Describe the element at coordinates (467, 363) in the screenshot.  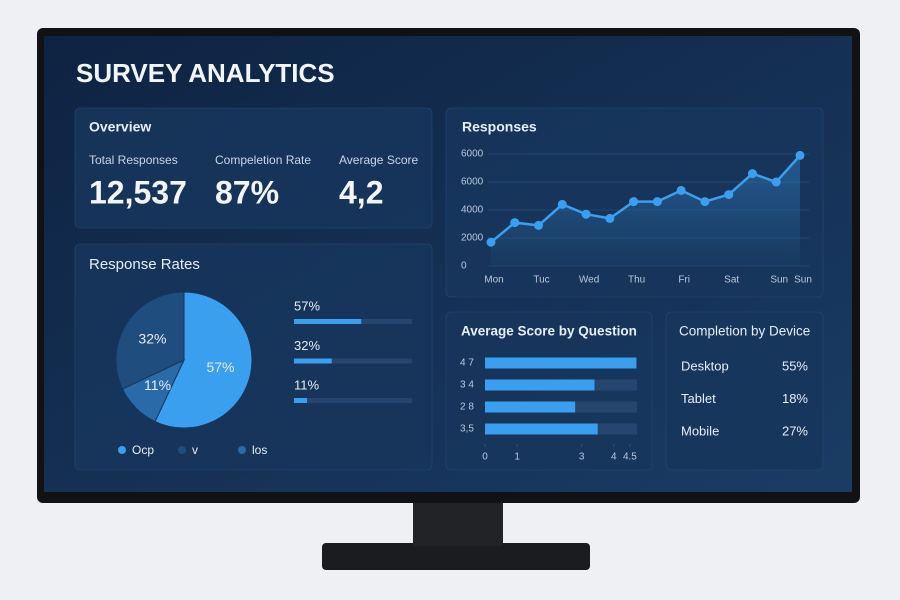
I see `y-tick-label: 4 7` at that location.